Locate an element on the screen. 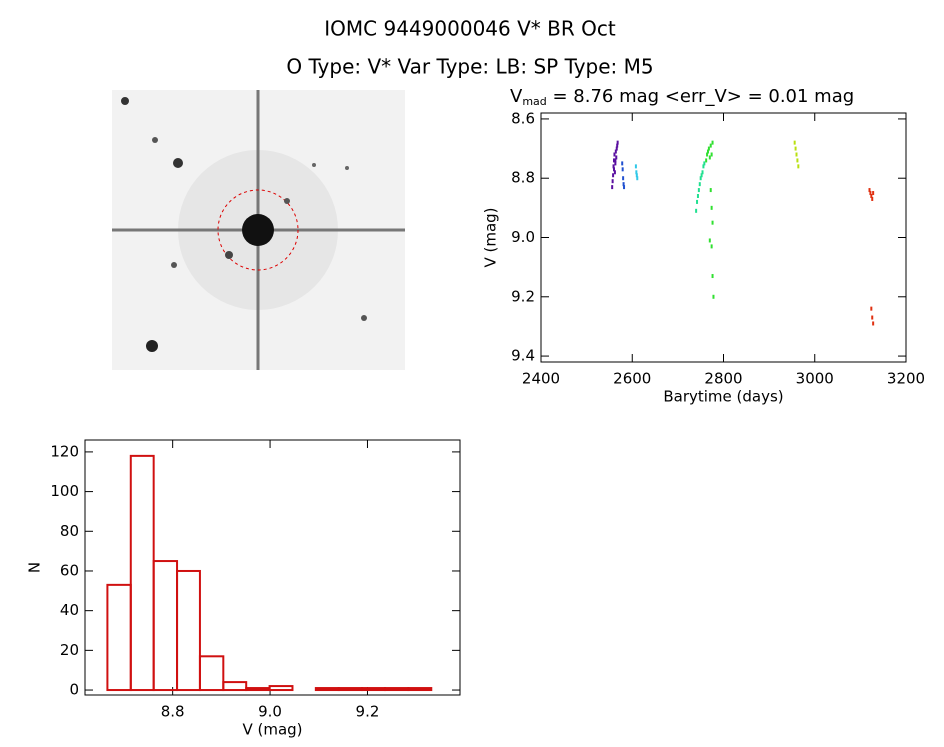  x-tick-label: 8.8 is located at coordinates (173, 712).